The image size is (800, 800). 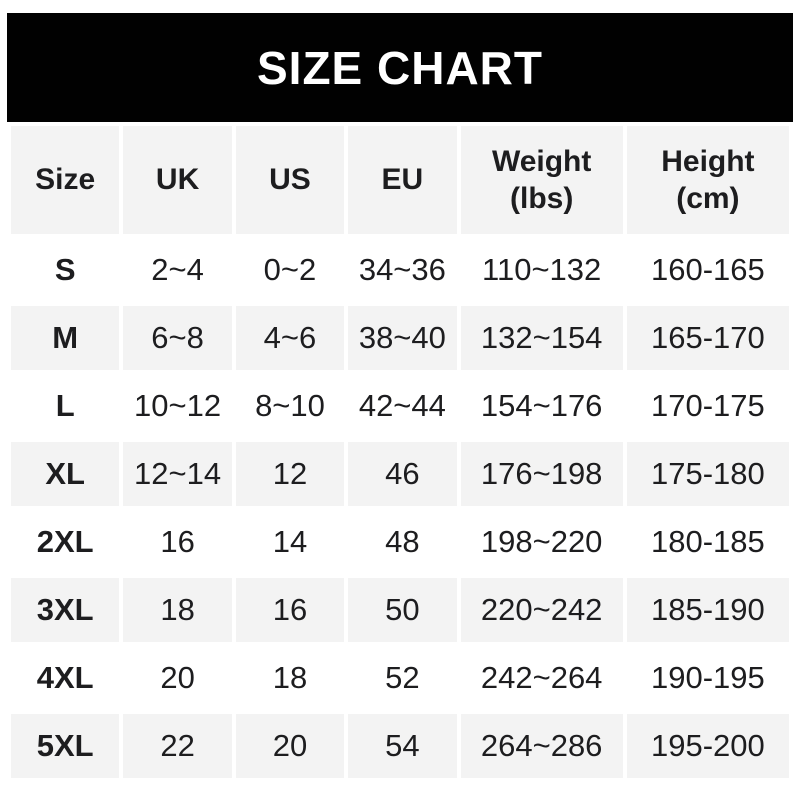 What do you see at coordinates (65, 542) in the screenshot?
I see `cell-size: 2XL` at bounding box center [65, 542].